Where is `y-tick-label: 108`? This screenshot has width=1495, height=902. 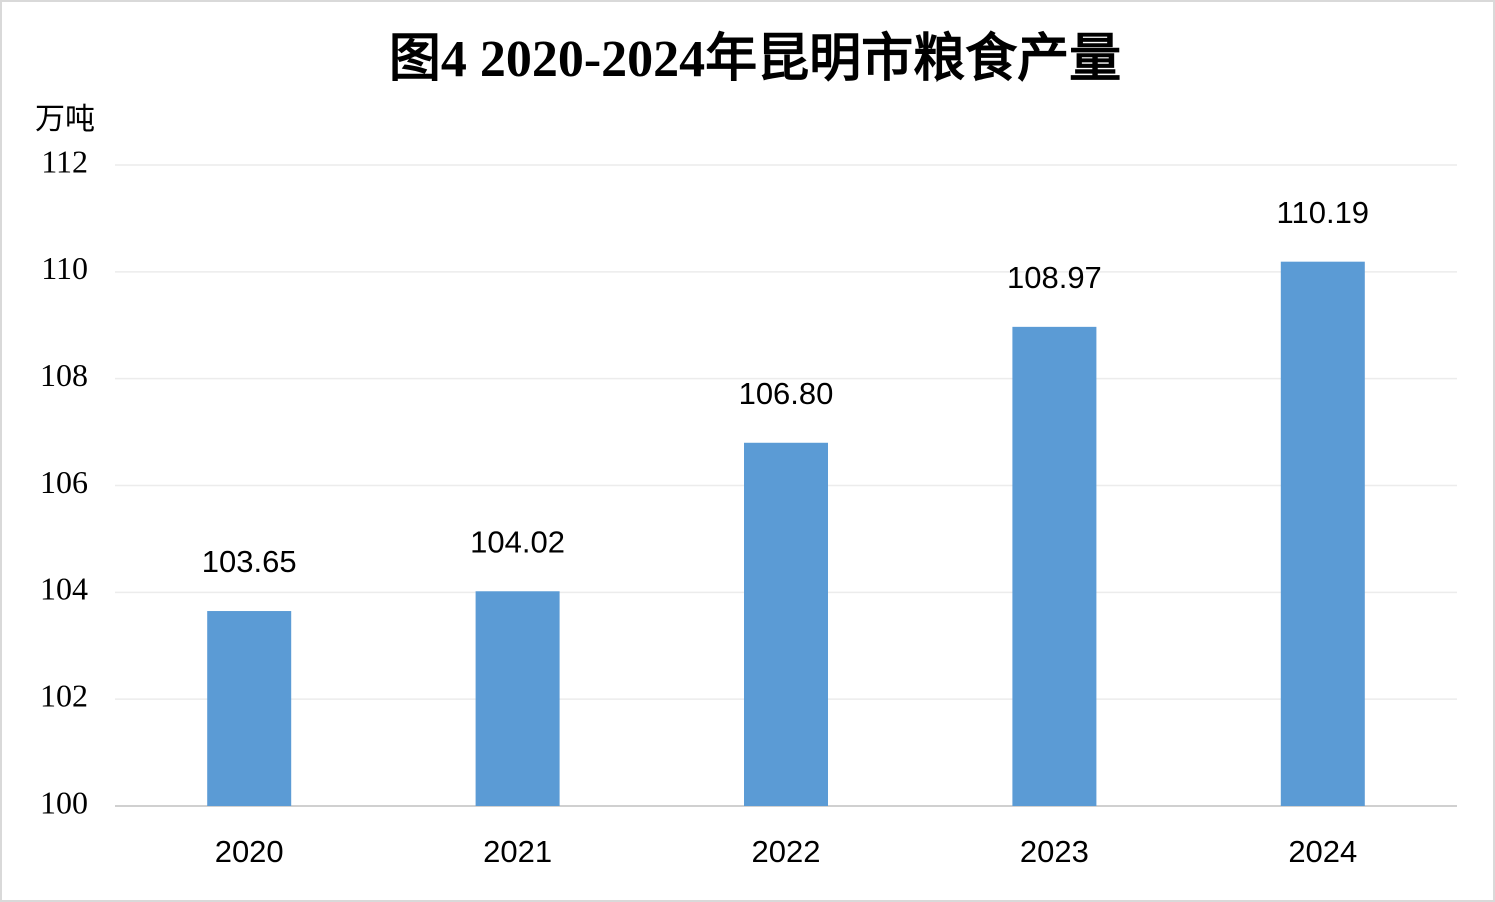
y-tick-label: 108 is located at coordinates (64, 375).